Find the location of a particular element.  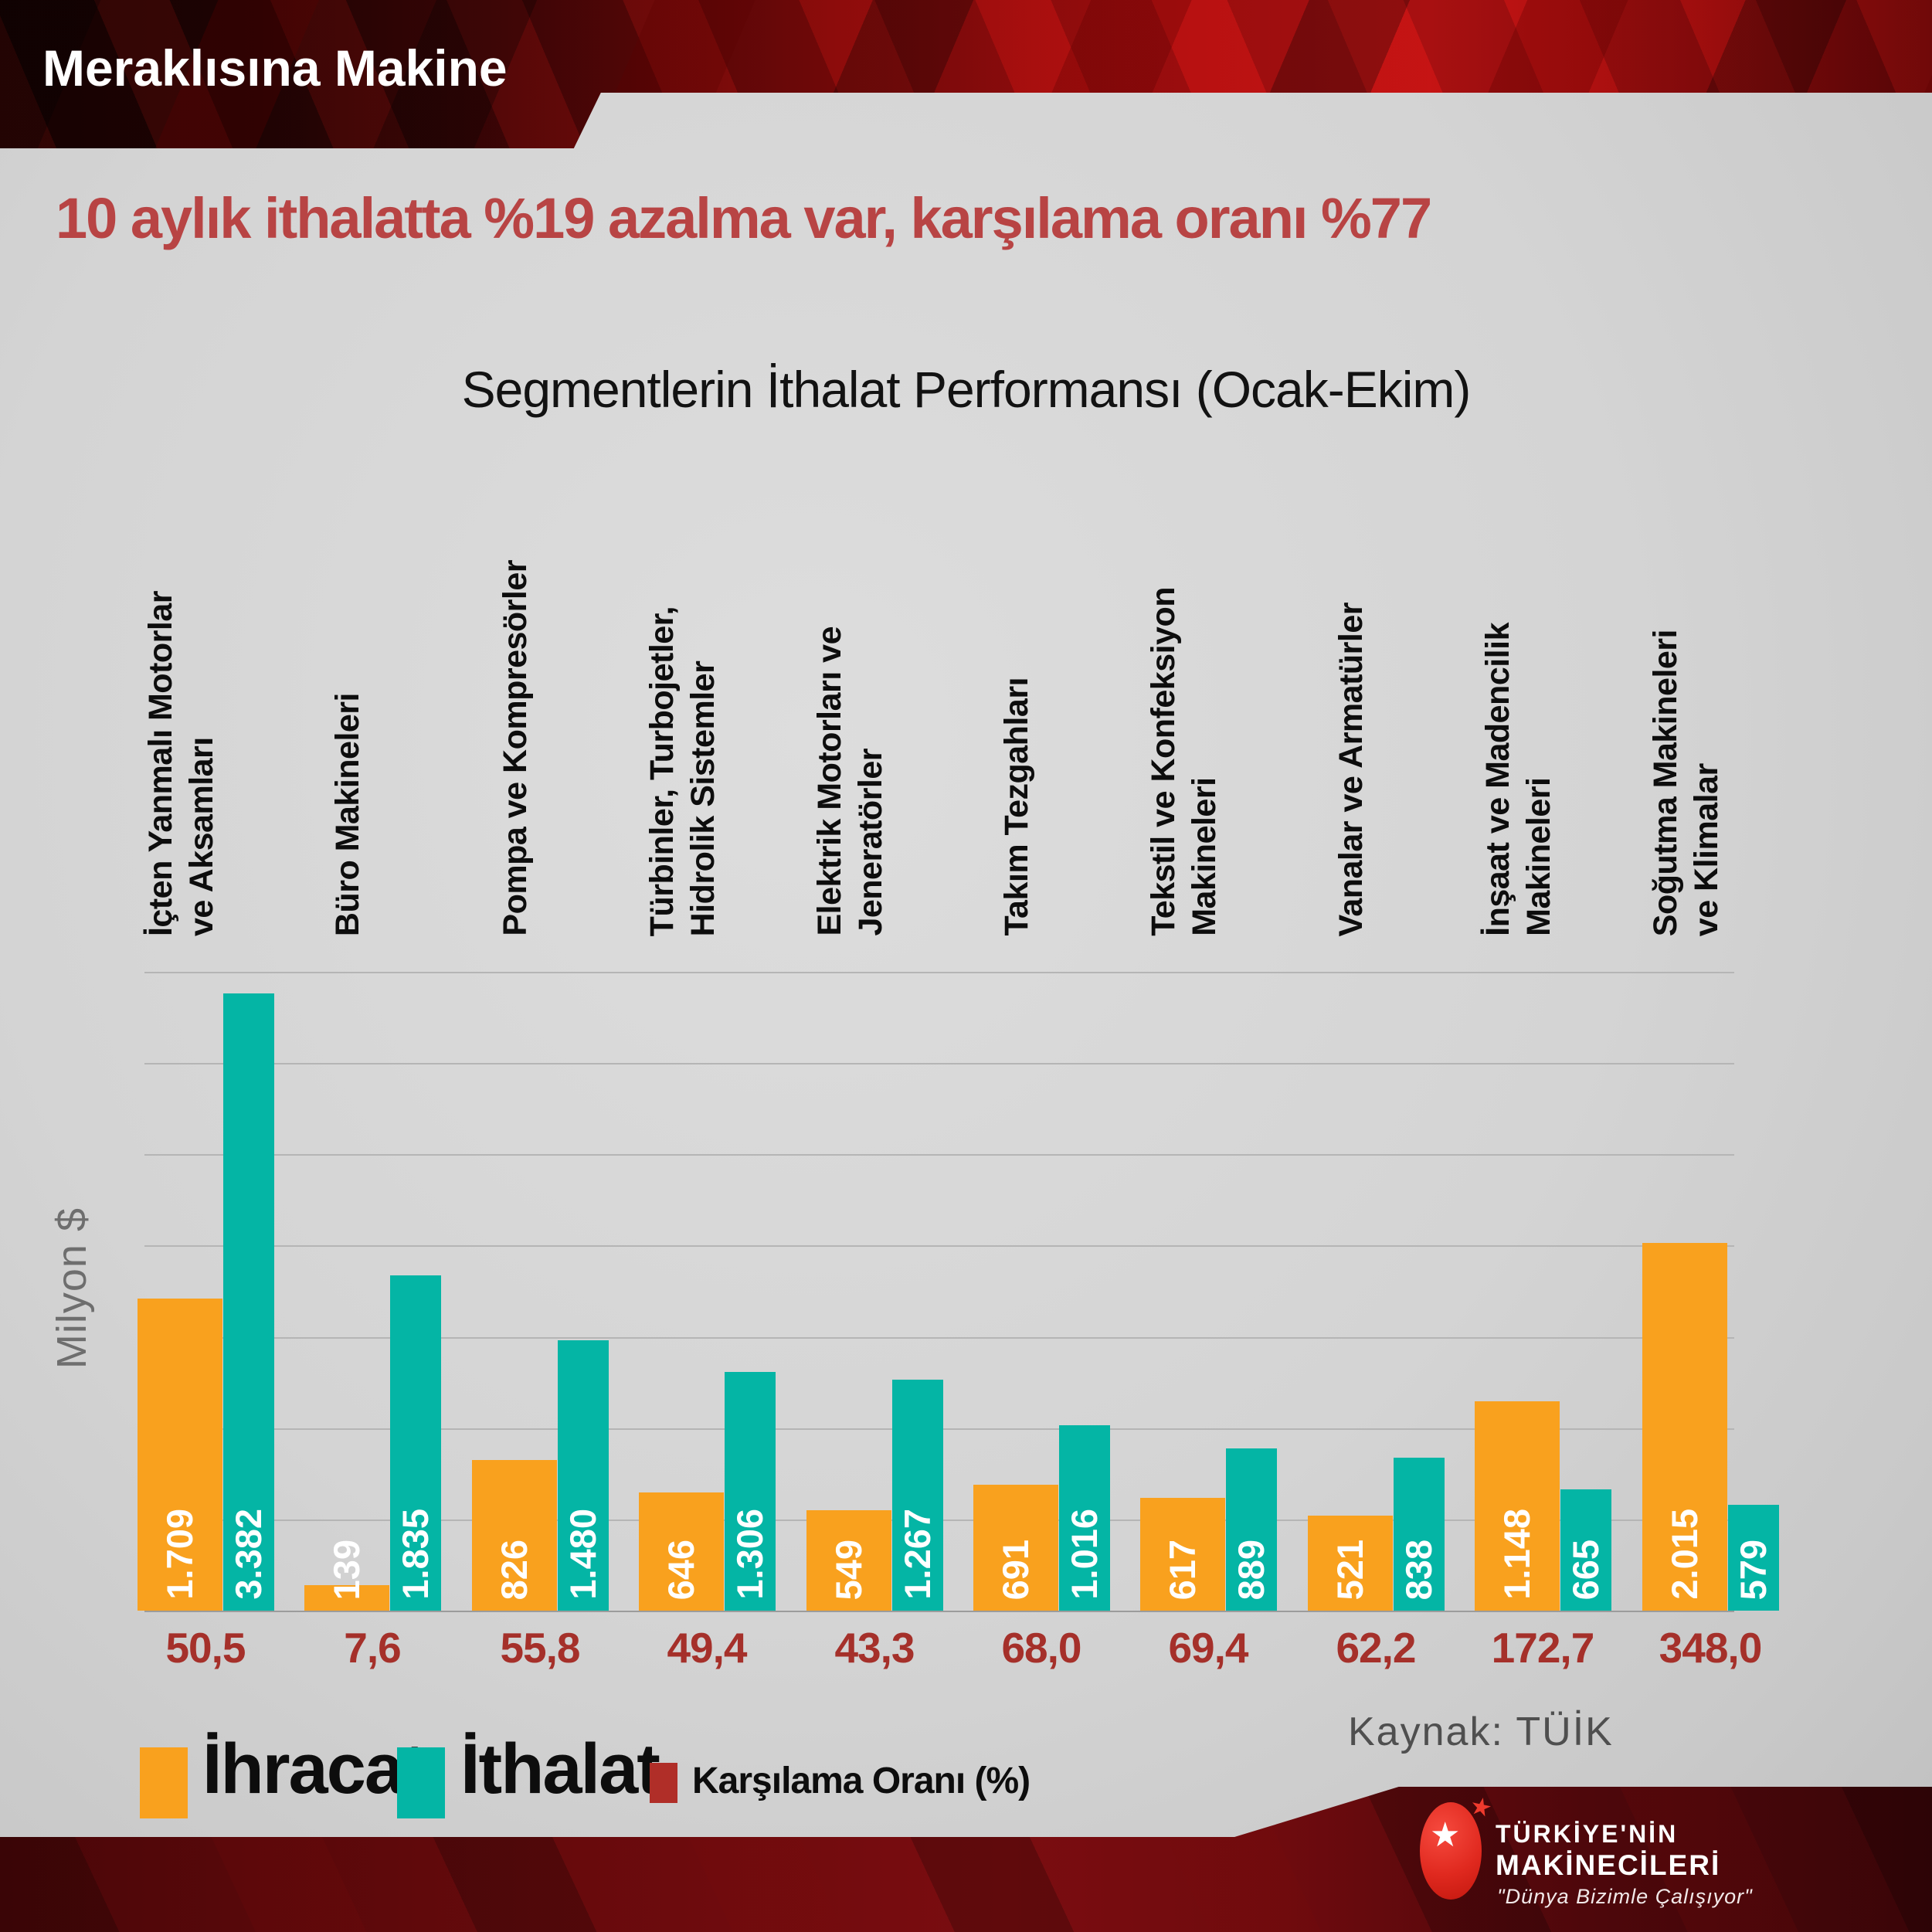

logo-line1: TÜRKİYE'NİN is located at coordinates (1587, 1834).